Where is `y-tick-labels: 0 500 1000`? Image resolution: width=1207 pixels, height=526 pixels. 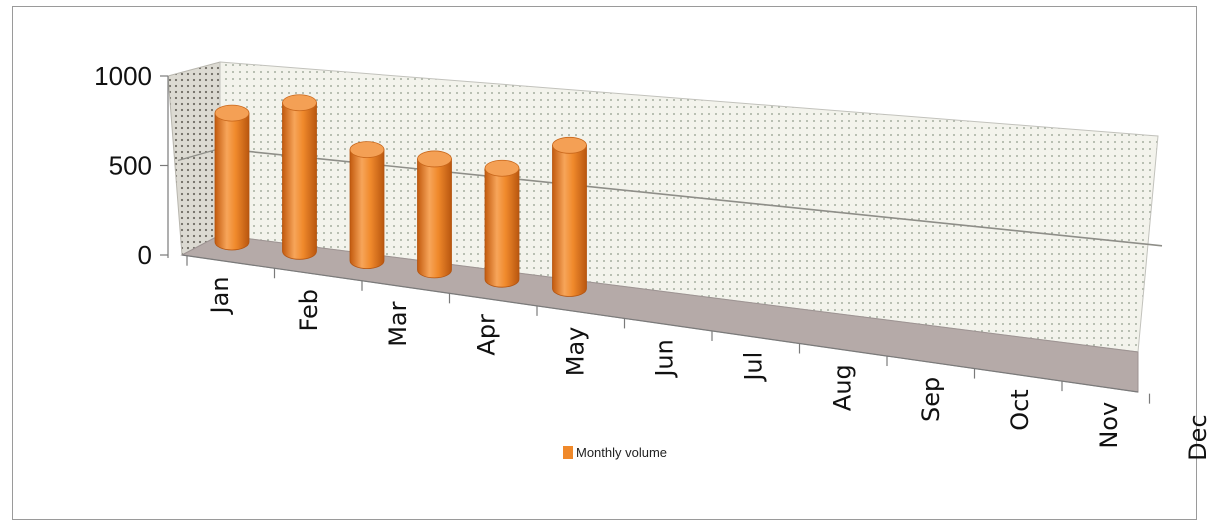
y-tick-labels: 0 500 1000 is located at coordinates (123, 165).